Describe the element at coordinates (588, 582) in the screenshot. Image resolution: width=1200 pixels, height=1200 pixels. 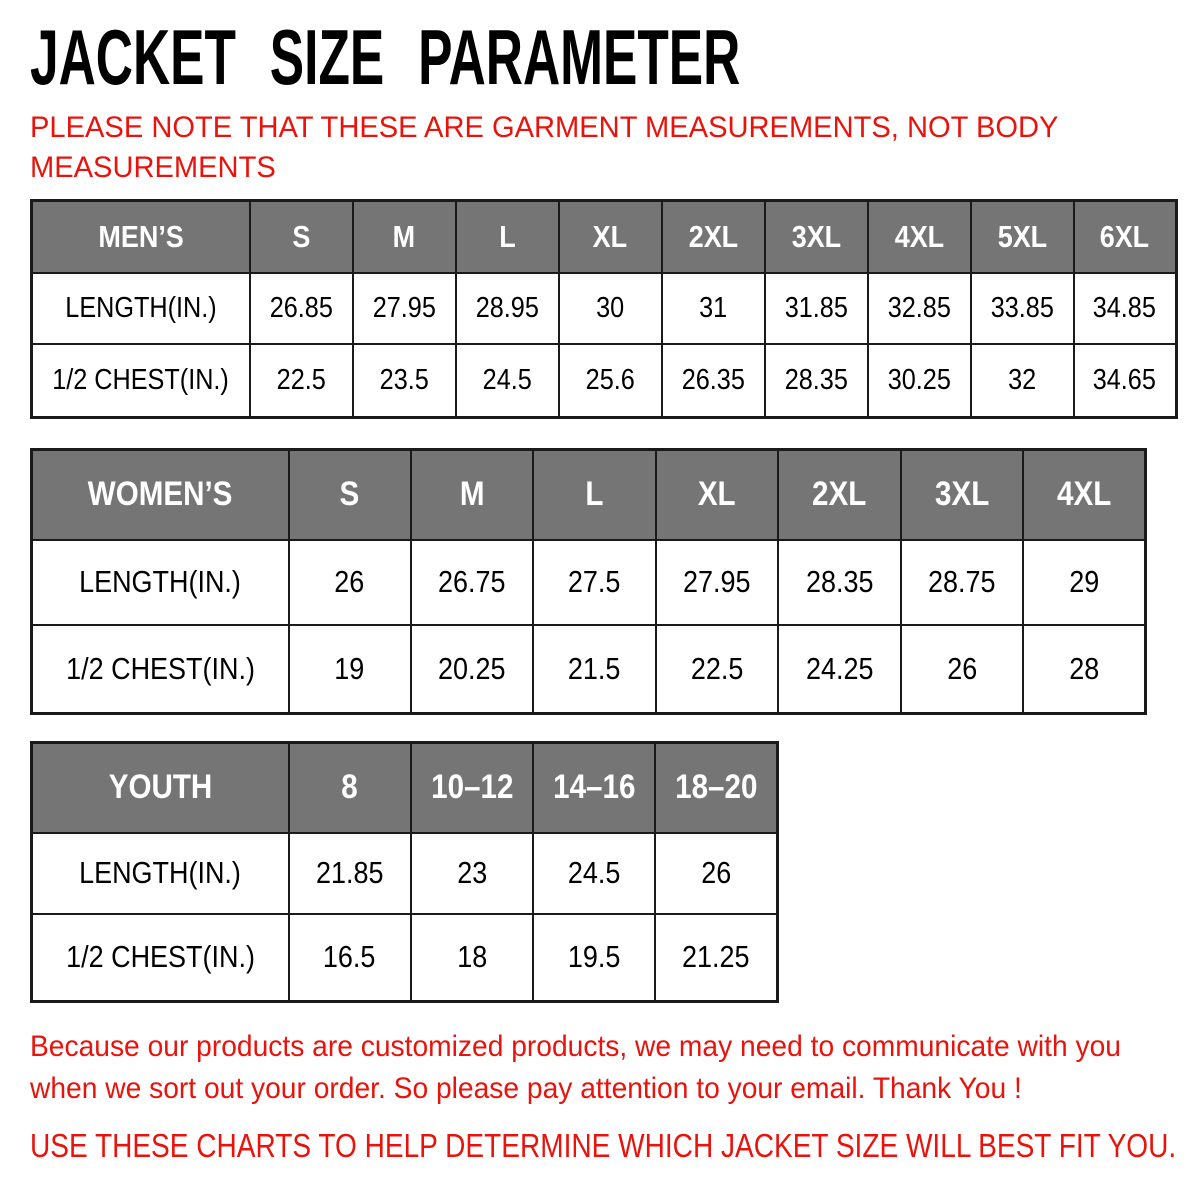
I see `table-row: LENGTH(IN.) 26 26.75 27.5 27.95 28.35 28.75 29` at that location.